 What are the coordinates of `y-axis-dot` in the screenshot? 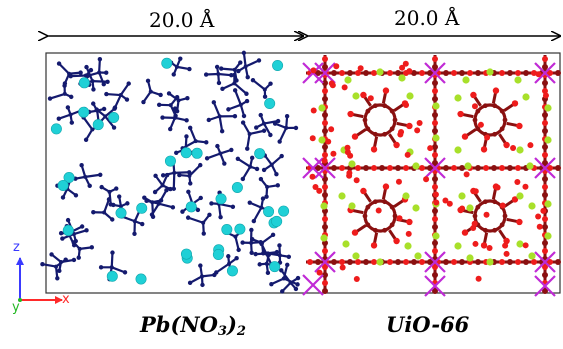 It's located at (20, 300).